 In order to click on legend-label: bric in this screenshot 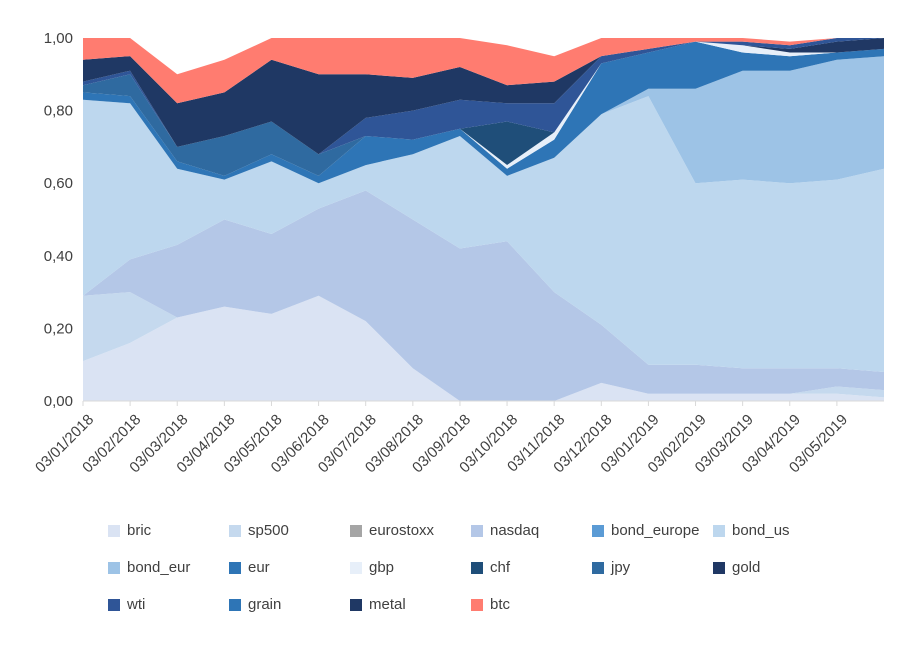, I will do `click(139, 530)`.